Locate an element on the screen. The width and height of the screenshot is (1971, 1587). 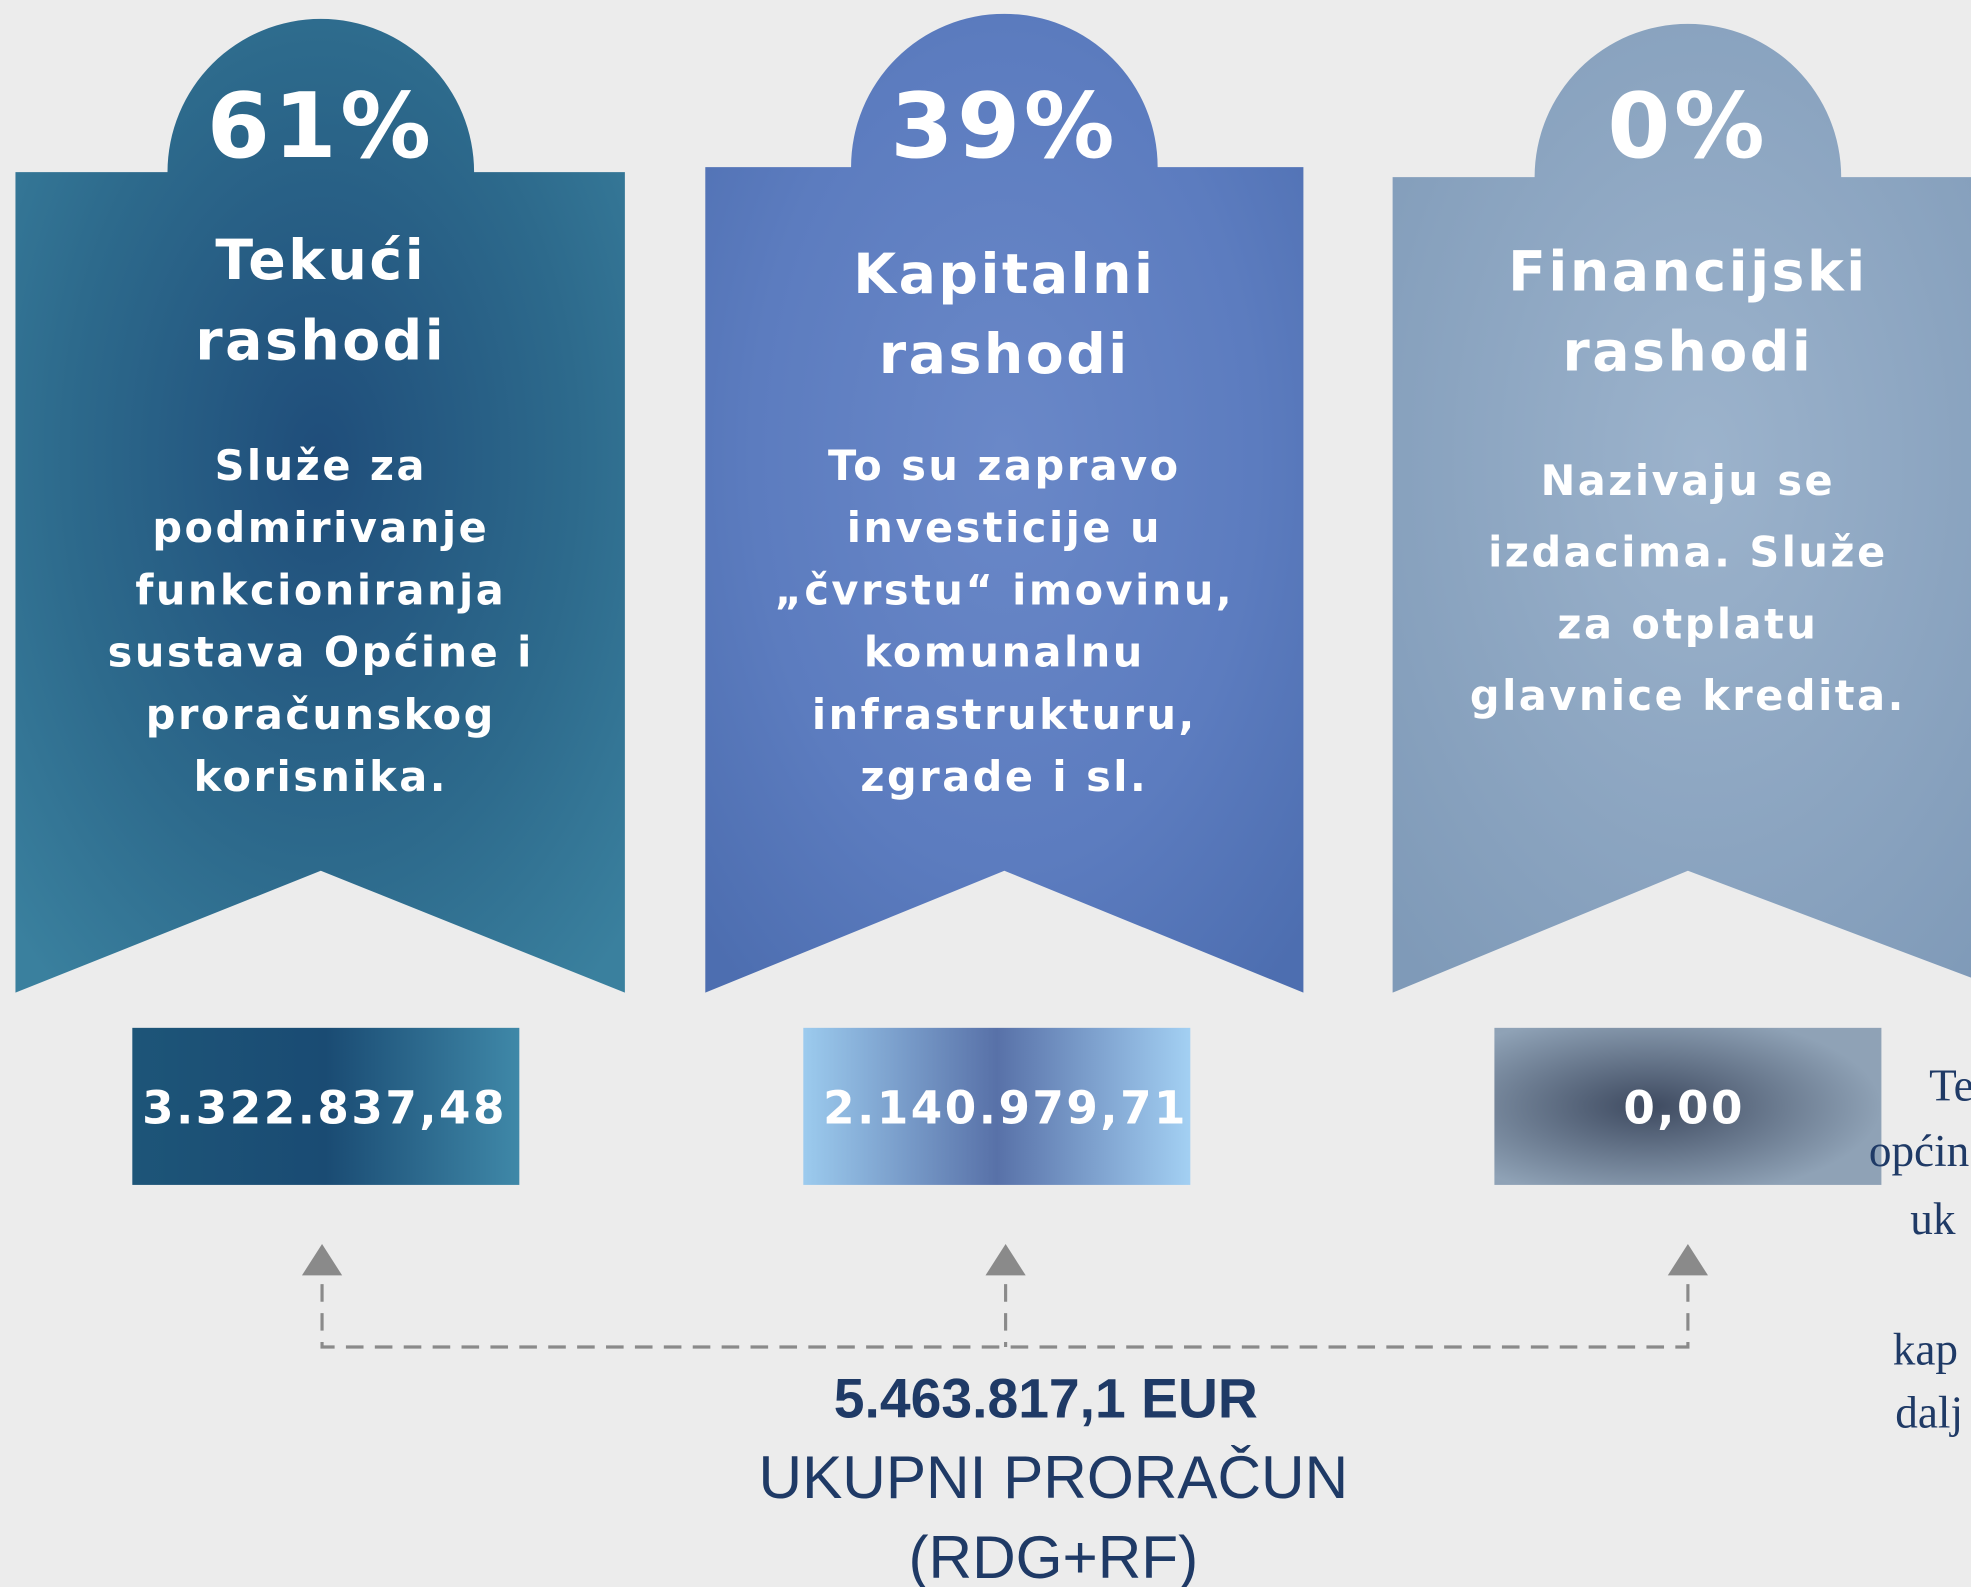
side-text: kap is located at coordinates (1925, 1350).